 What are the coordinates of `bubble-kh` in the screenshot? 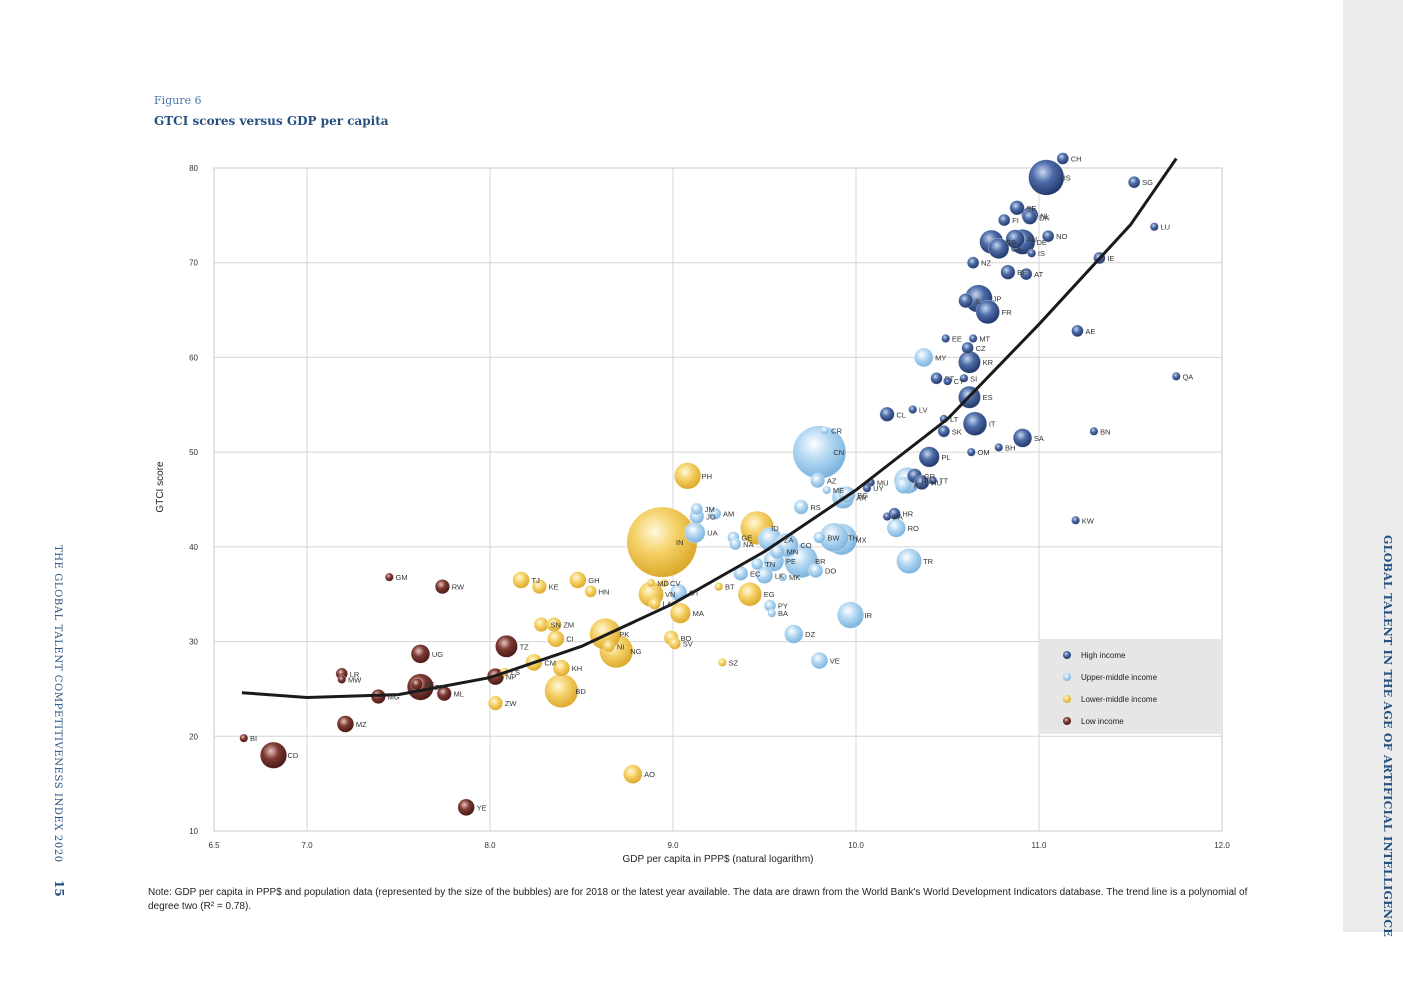 It's located at (561, 668).